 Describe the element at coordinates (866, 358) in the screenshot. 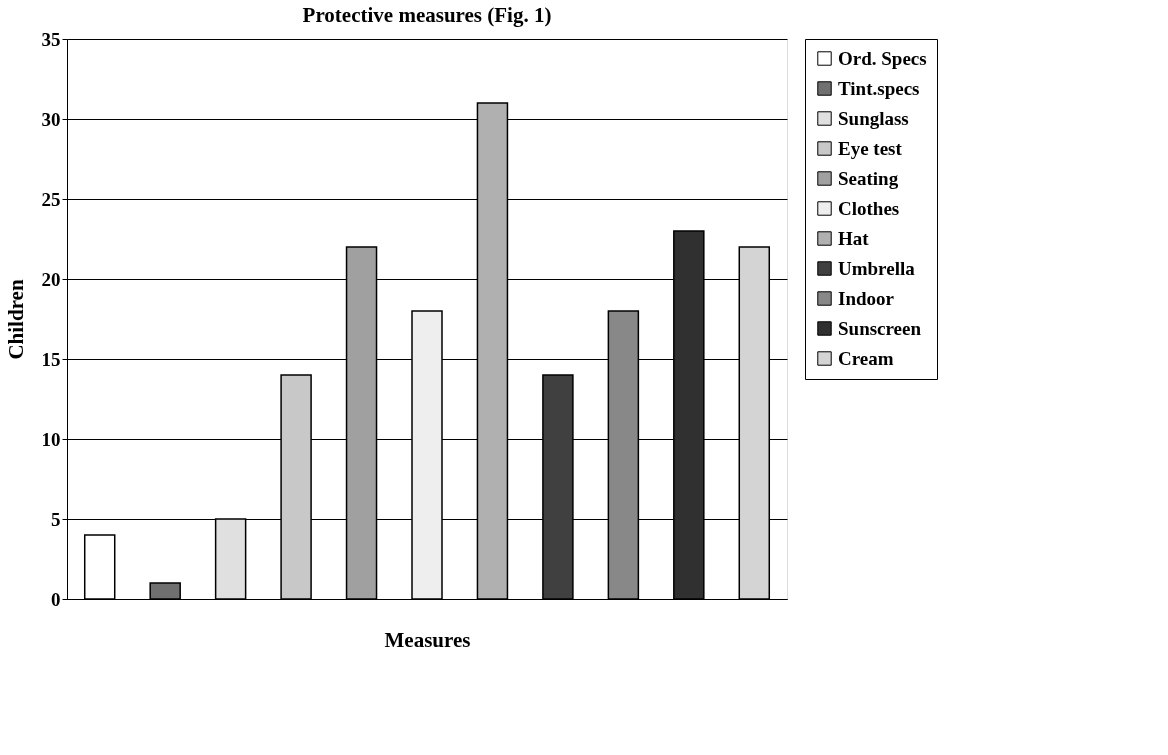

I see `legend-label: Cream` at that location.